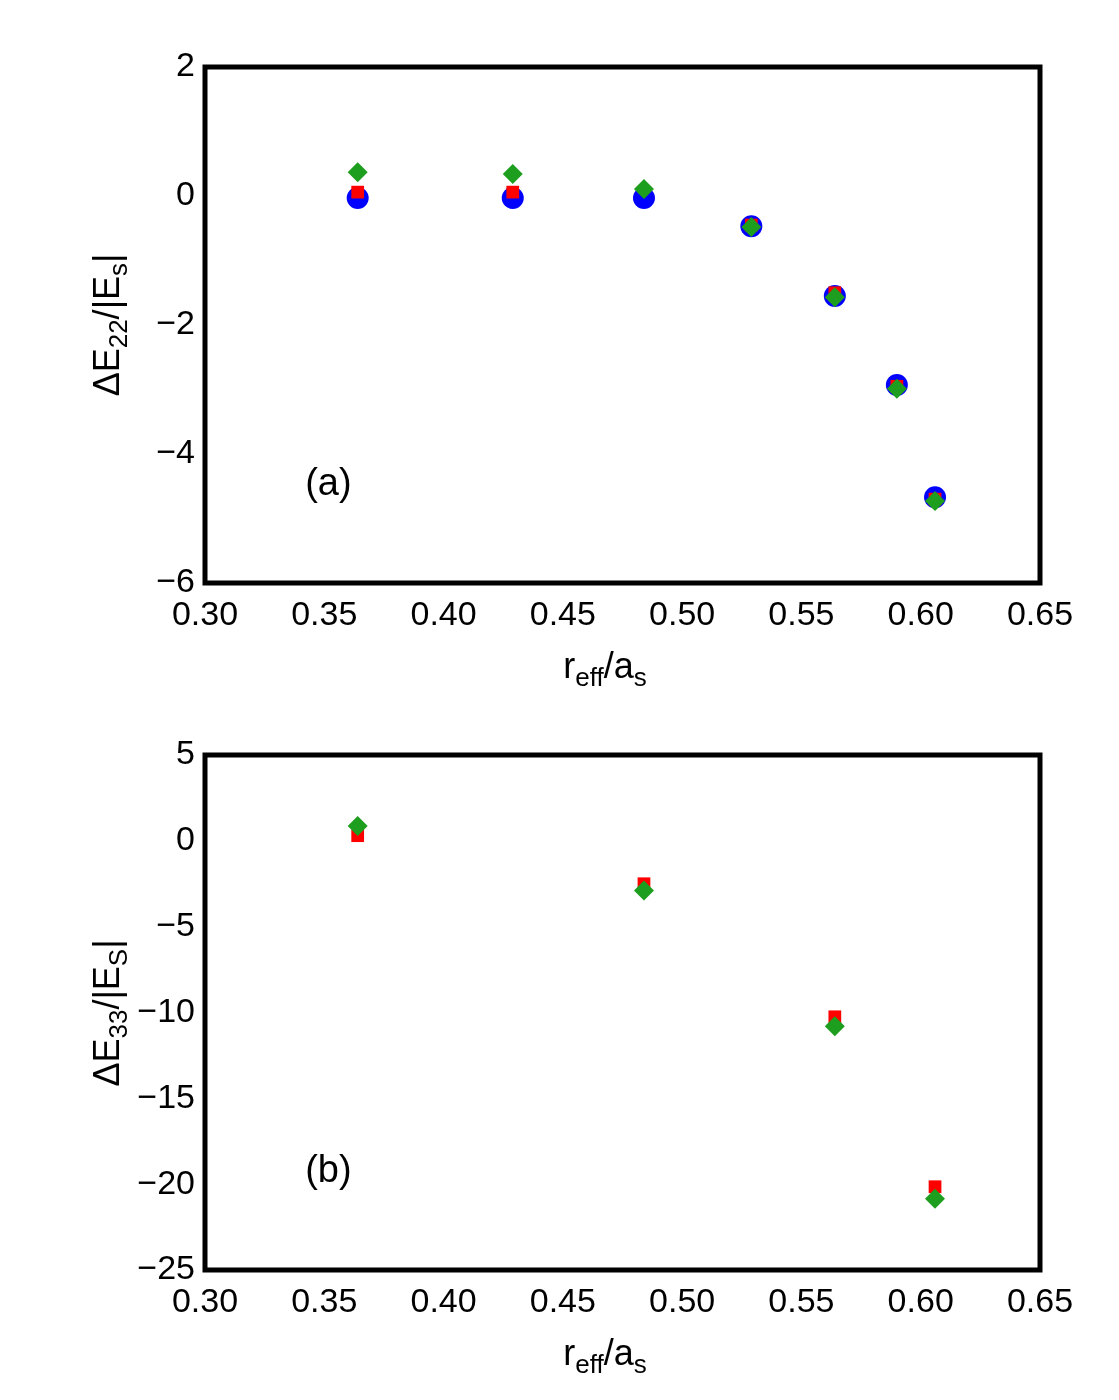  I want to click on annotation: (b), so click(328, 1169).